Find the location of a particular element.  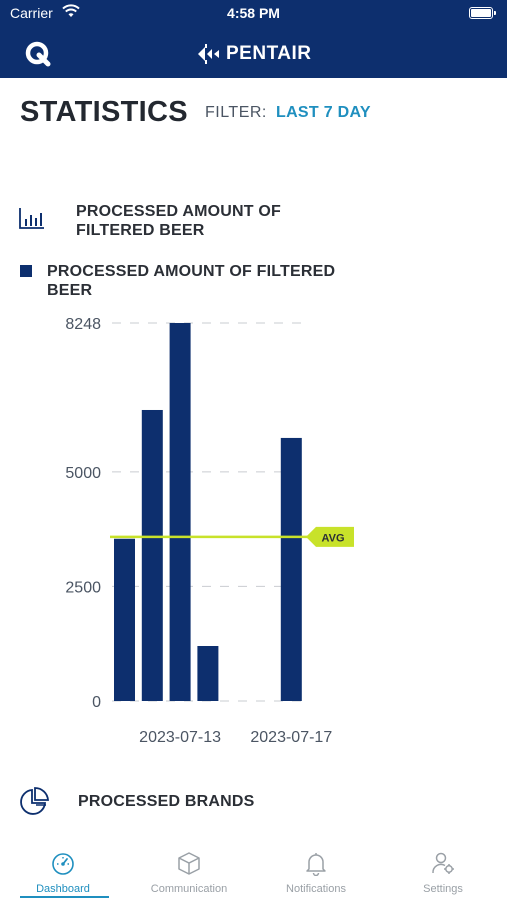

wifi-icon is located at coordinates (71, 10).